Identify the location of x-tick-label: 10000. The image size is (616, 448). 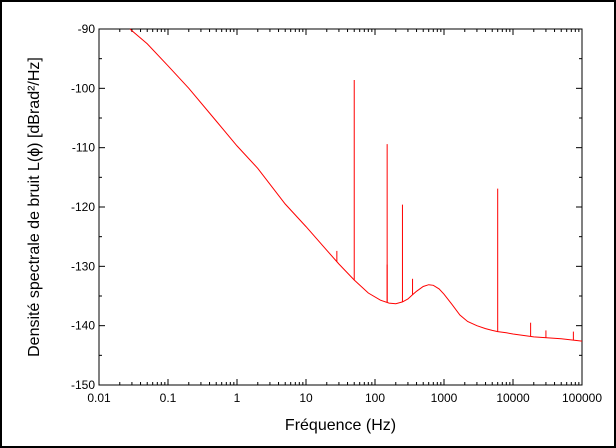
(513, 398).